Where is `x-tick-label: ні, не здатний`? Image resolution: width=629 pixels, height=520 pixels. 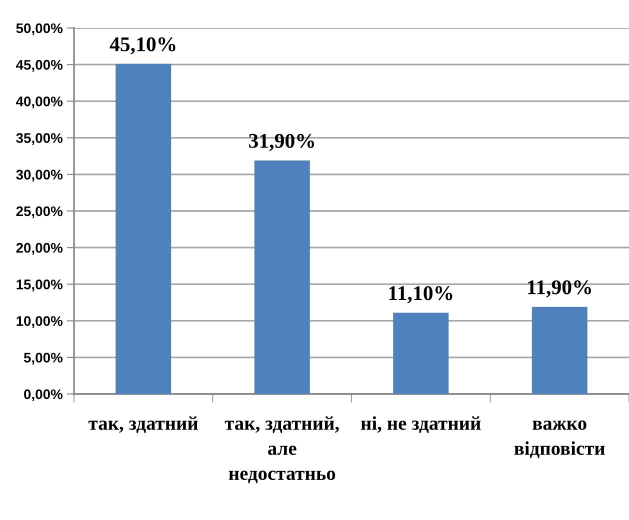 x-tick-label: ні, не здатний is located at coordinates (421, 425).